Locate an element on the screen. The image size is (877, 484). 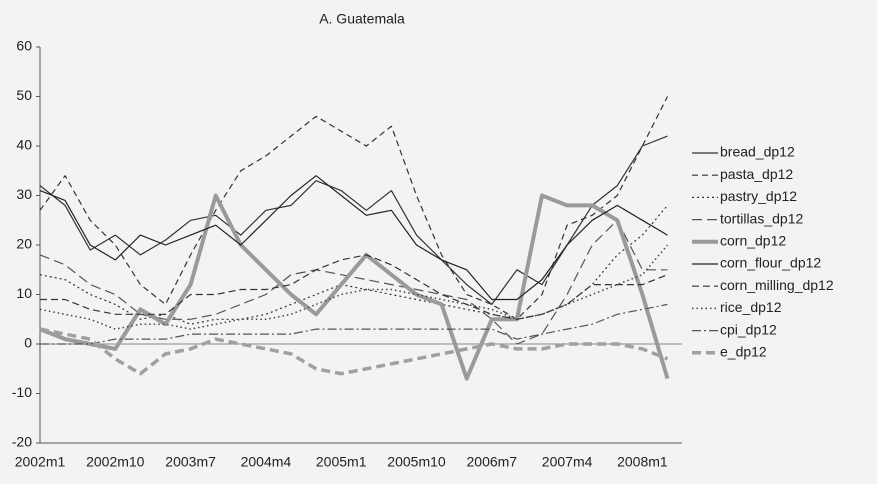
y-tick-label: 50 is located at coordinates (24, 95).